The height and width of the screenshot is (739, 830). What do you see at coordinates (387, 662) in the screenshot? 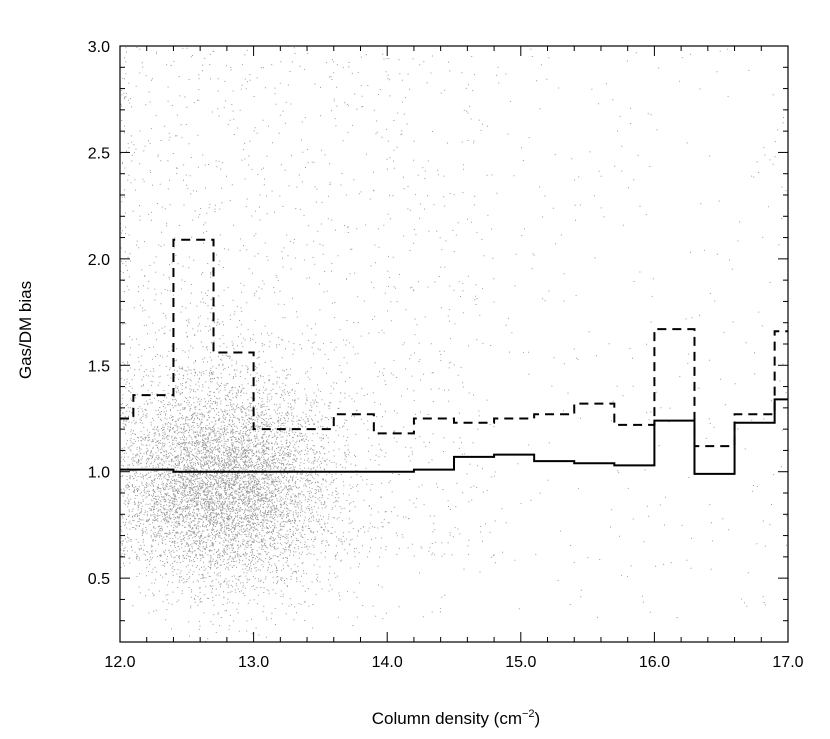
I see `x-tick-label: 14.0` at bounding box center [387, 662].